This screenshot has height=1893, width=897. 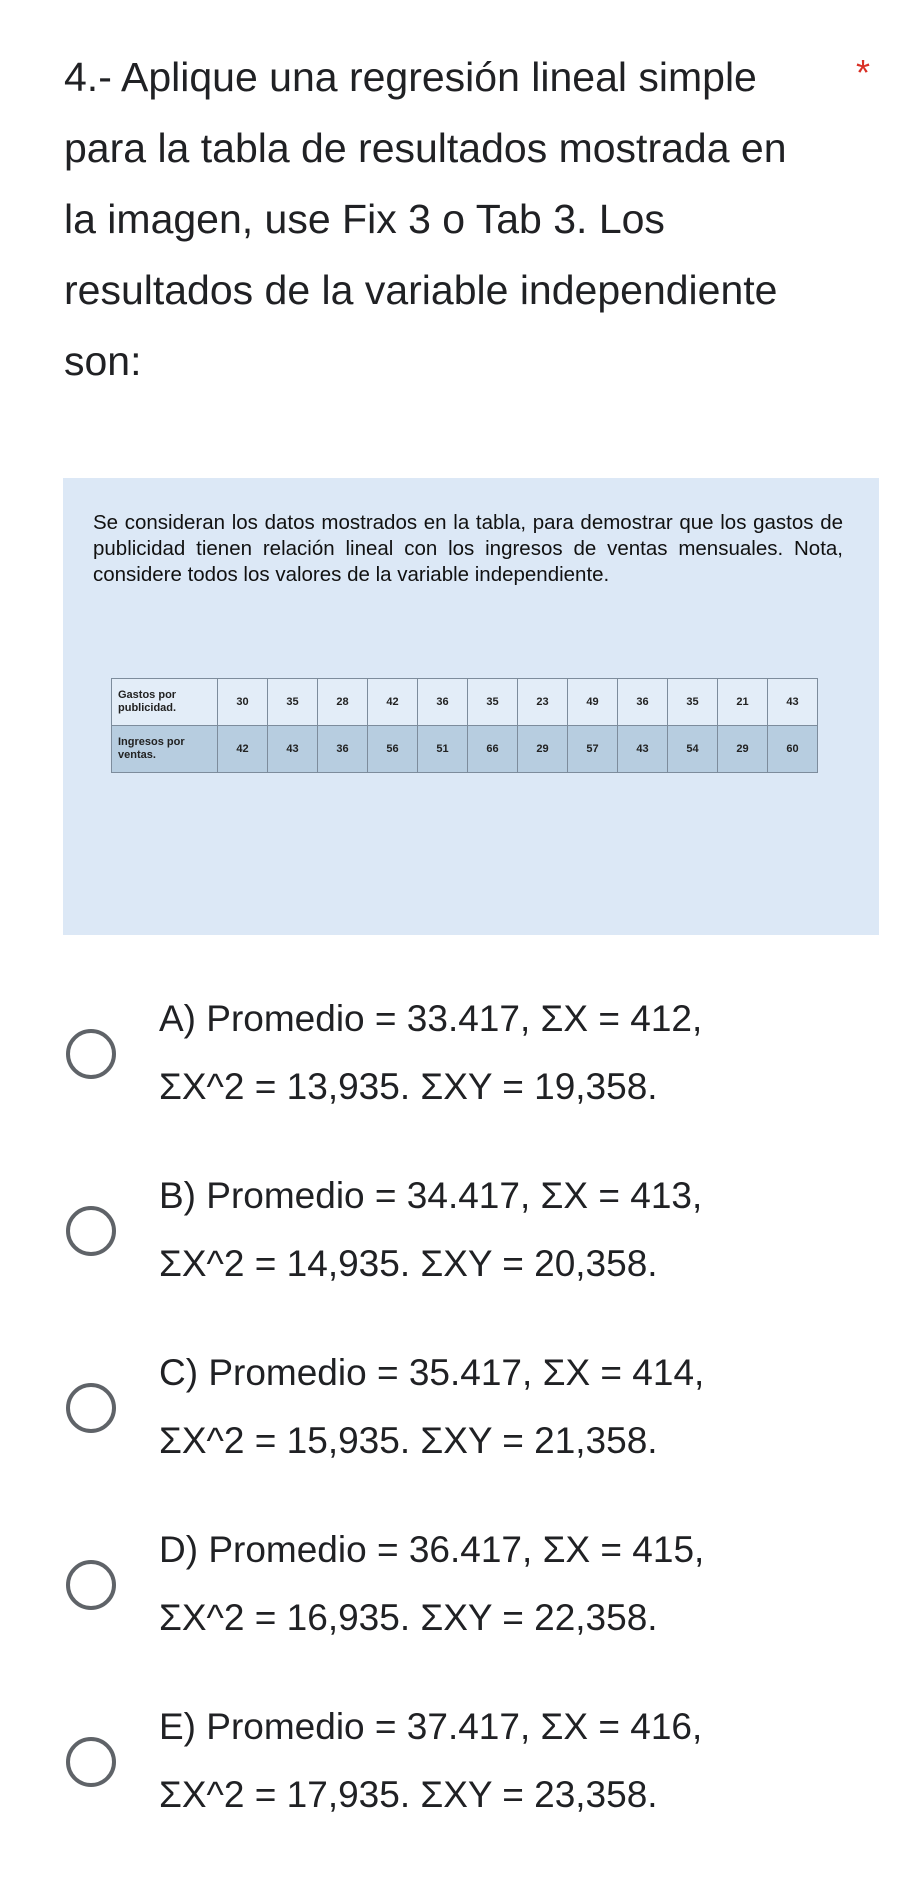 What do you see at coordinates (432, 1549) in the screenshot?
I see `option-line-1: D) Promedio = 36.417, ΣX = 415,` at bounding box center [432, 1549].